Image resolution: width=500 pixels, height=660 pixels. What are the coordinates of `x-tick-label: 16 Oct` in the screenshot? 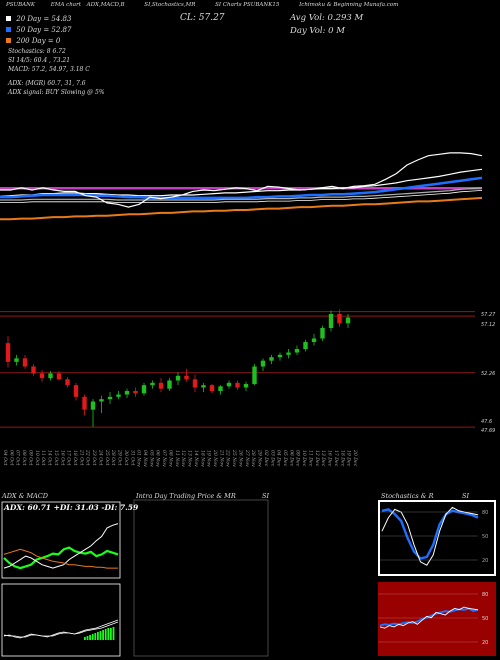 It's located at (62, 458).